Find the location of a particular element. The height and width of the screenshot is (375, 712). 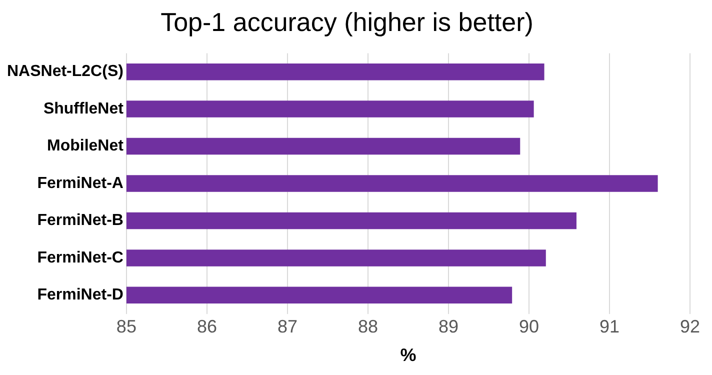

y-tick-label: FermiNet-C is located at coordinates (80, 257).